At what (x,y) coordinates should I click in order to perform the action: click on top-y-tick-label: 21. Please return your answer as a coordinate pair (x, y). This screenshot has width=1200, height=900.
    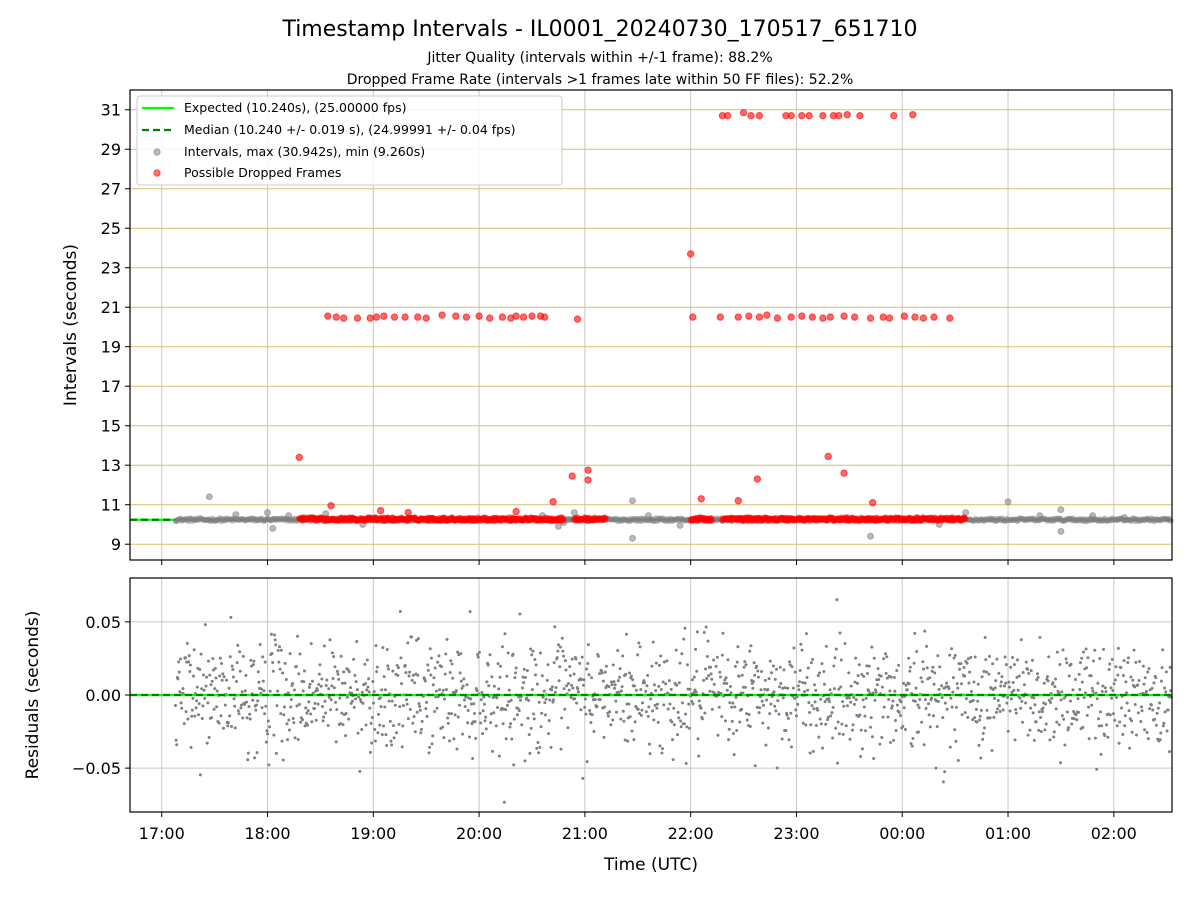
    Looking at the image, I should click on (111, 307).